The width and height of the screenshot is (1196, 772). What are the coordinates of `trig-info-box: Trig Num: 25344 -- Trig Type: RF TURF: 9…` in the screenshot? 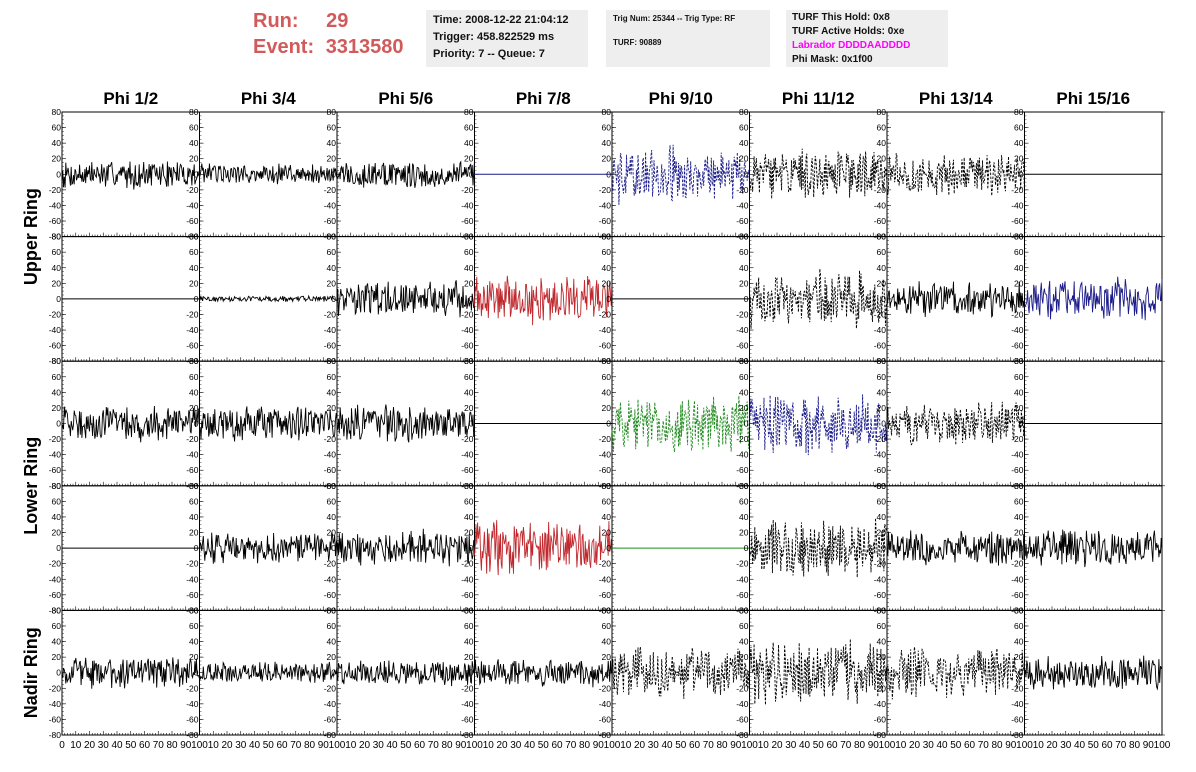 It's located at (688, 38).